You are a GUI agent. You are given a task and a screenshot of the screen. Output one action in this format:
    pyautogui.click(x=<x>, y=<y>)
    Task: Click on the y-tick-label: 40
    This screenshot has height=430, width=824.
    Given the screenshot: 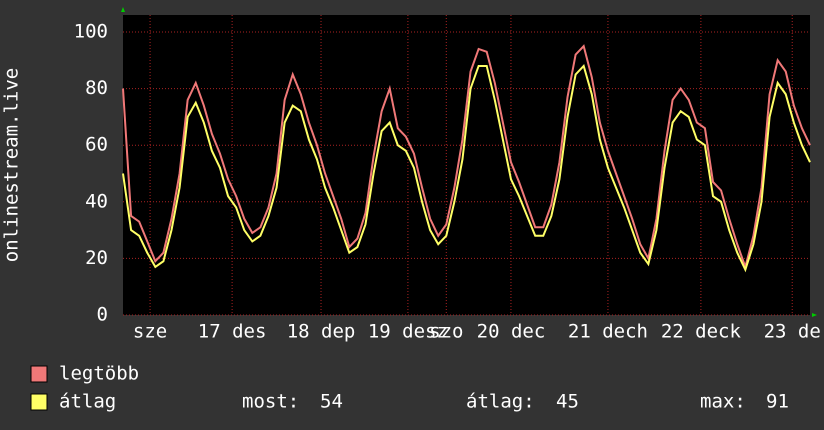 What is the action you would take?
    pyautogui.click(x=96, y=201)
    